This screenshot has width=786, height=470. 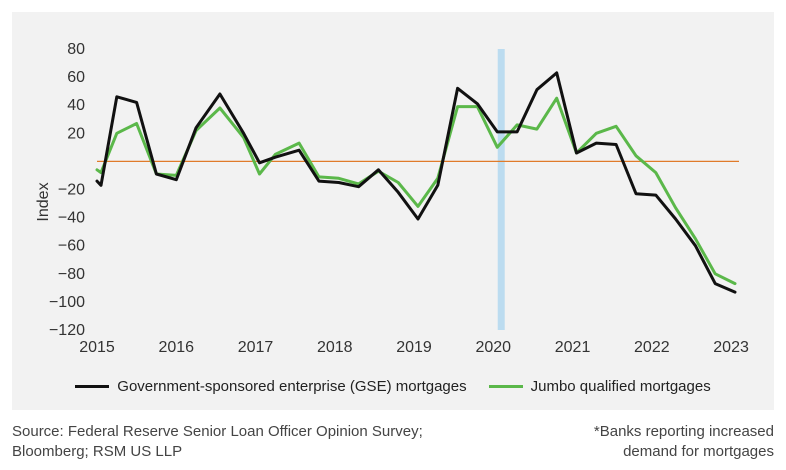 What do you see at coordinates (76, 49) in the screenshot?
I see `y-tick-label: 80` at bounding box center [76, 49].